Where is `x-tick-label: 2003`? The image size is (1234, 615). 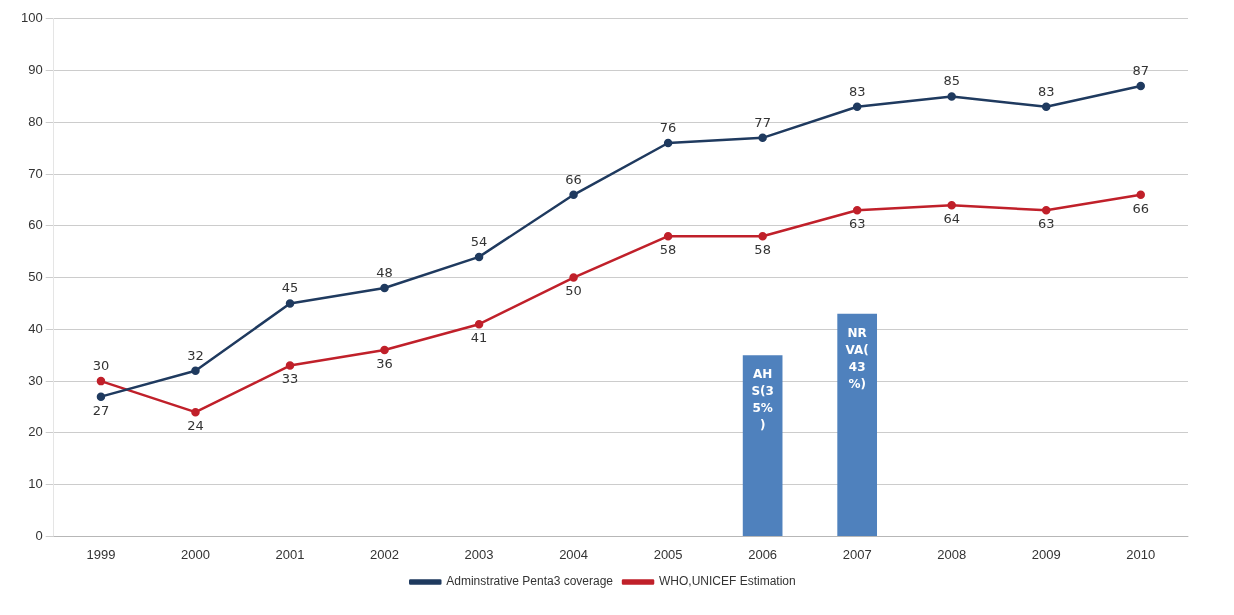 x-tick-label: 2003 is located at coordinates (479, 554).